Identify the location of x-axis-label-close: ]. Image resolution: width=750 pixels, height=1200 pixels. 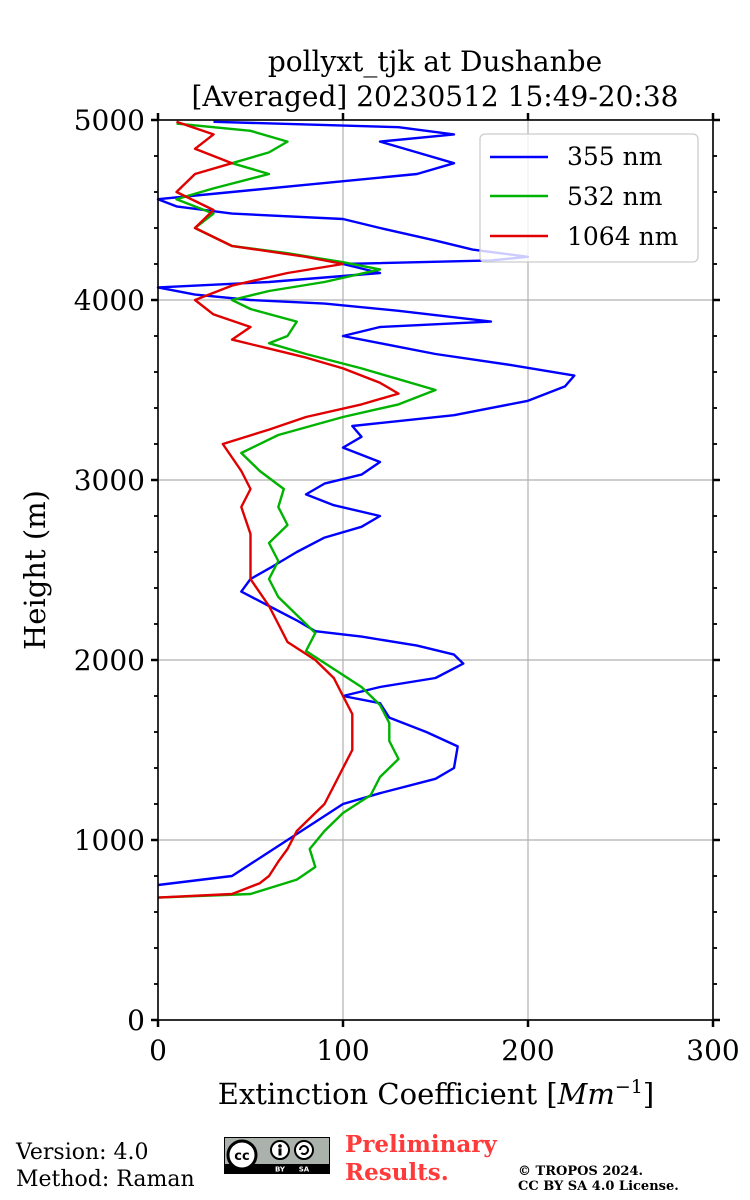
(648, 1094).